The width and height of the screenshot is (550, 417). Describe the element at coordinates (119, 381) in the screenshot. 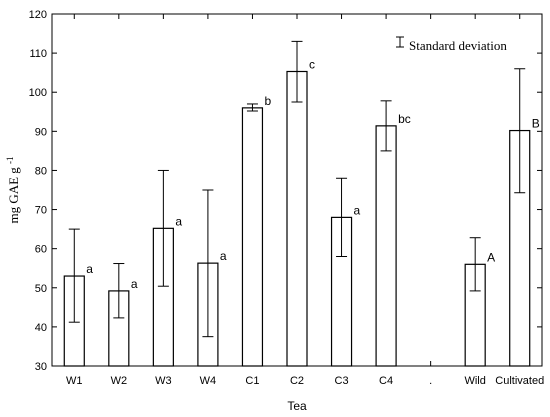

I see `x-tick-label: W2` at that location.